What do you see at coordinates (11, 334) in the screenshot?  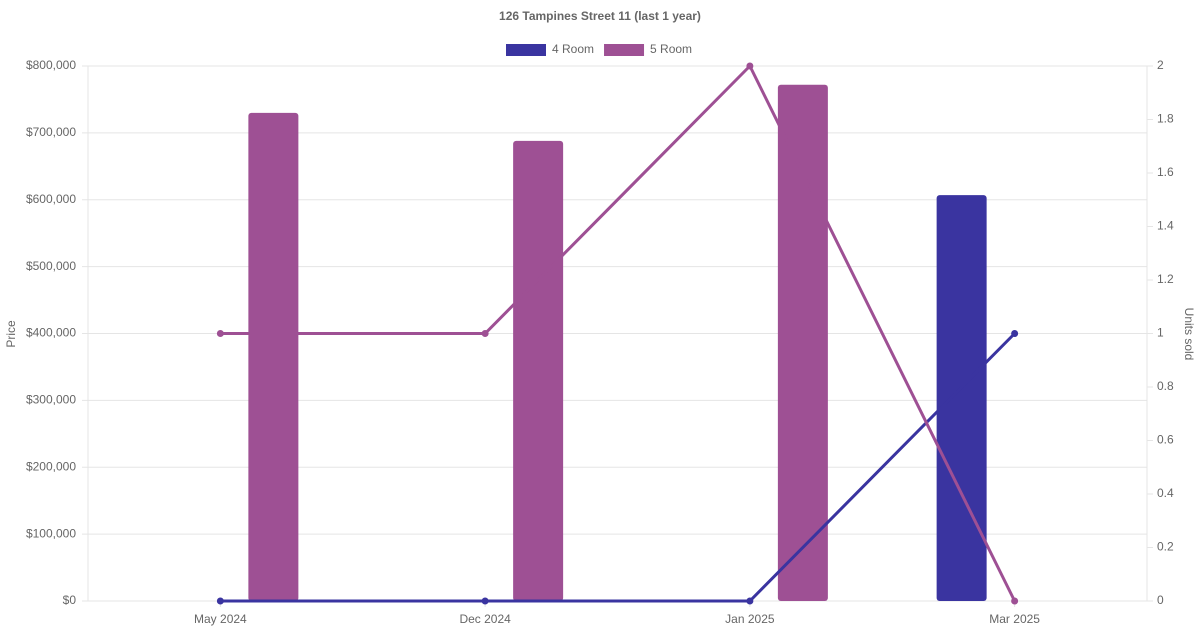 I see `y-axis-title: Price` at bounding box center [11, 334].